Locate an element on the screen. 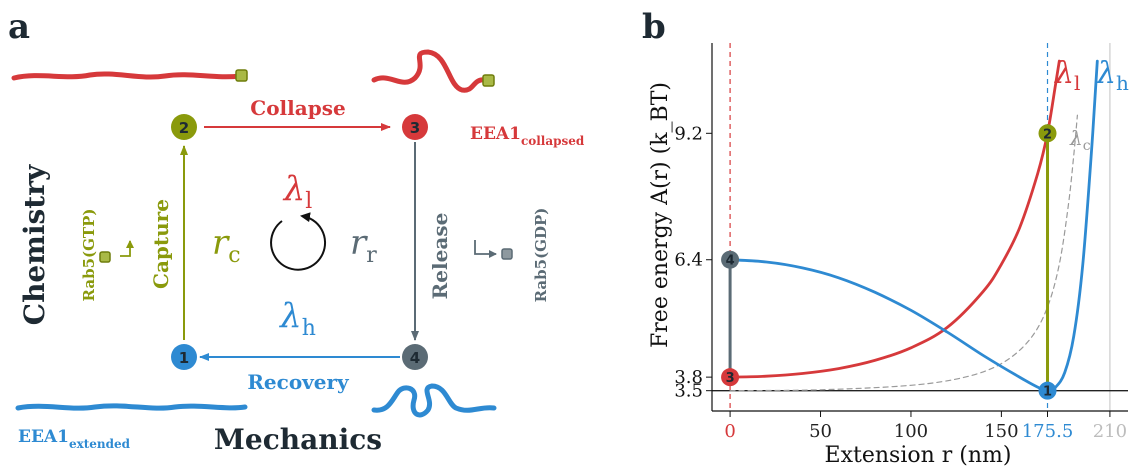  rr-label: rr is located at coordinates (363, 245).